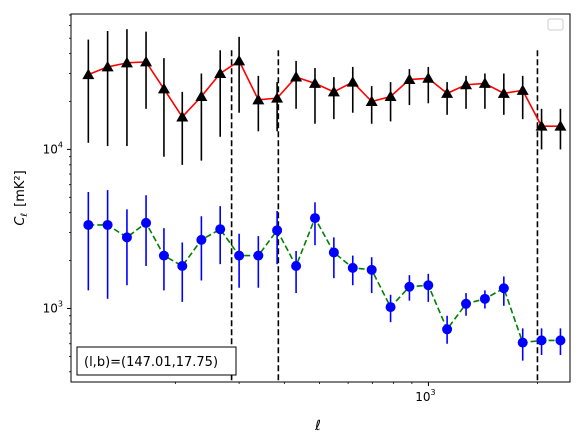 The width and height of the screenshot is (580, 441). I want to click on coordinates-annotation: (l,b)=(147.01,17.75), so click(156, 361).